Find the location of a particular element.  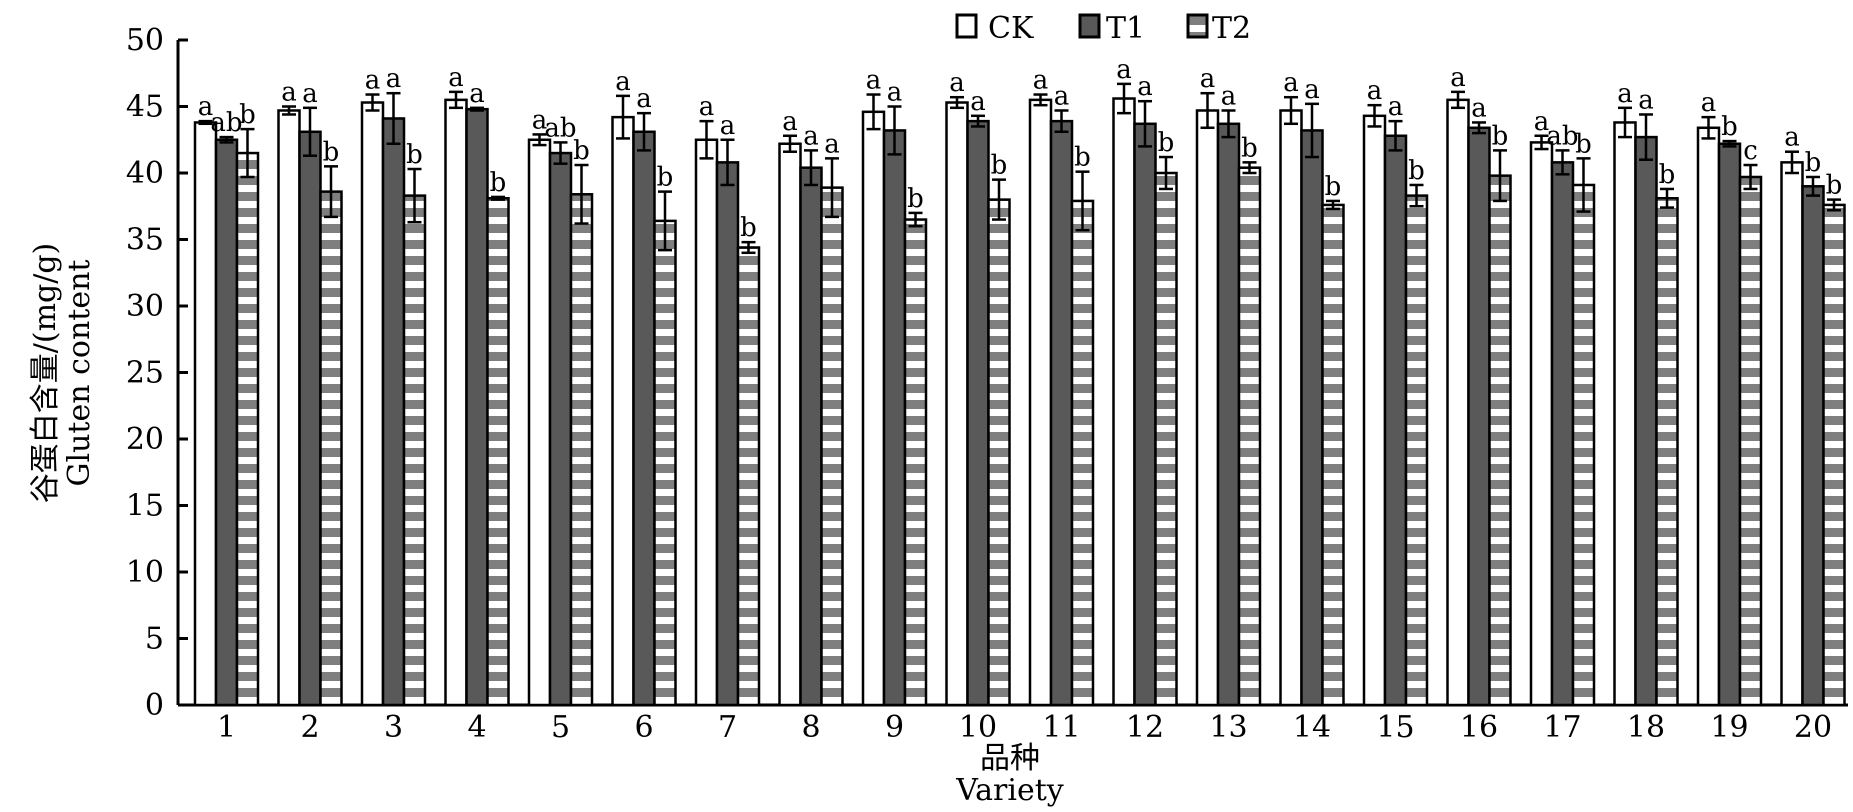

significance-letter-ck-variety-16: a is located at coordinates (1458, 78).